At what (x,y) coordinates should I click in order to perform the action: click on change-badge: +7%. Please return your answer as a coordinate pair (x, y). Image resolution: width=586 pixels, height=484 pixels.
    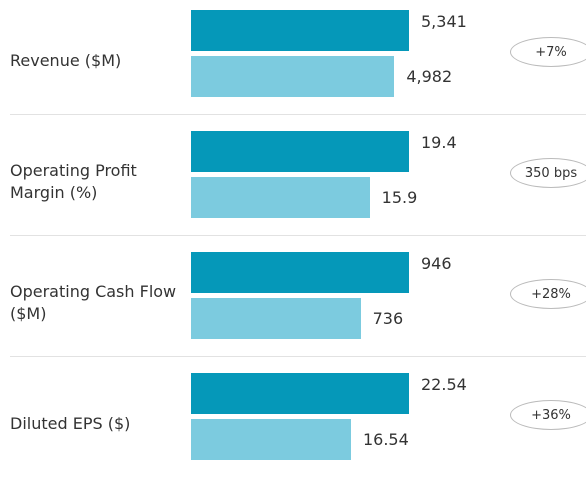
    Looking at the image, I should click on (548, 52).